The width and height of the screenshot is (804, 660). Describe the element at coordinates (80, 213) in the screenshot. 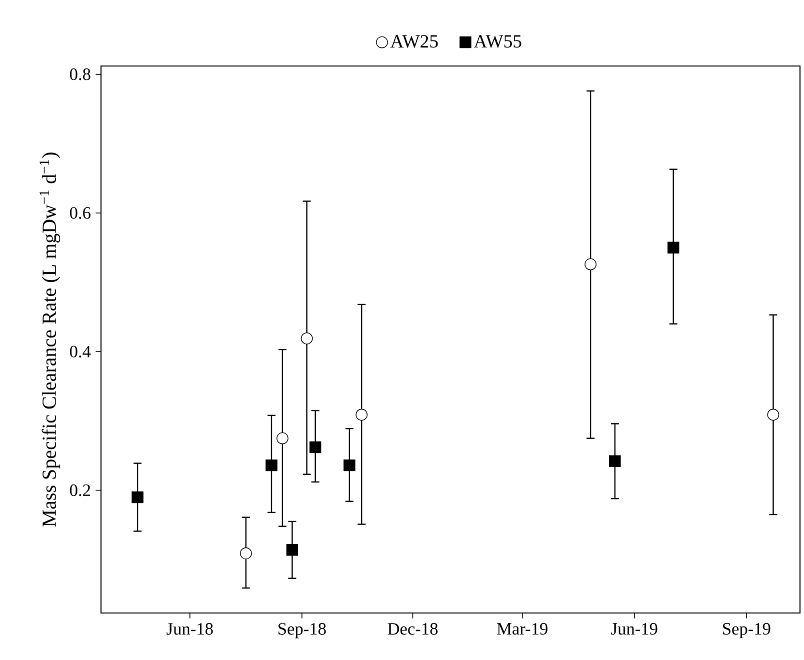

I see `y-tick-label: 0.6` at that location.